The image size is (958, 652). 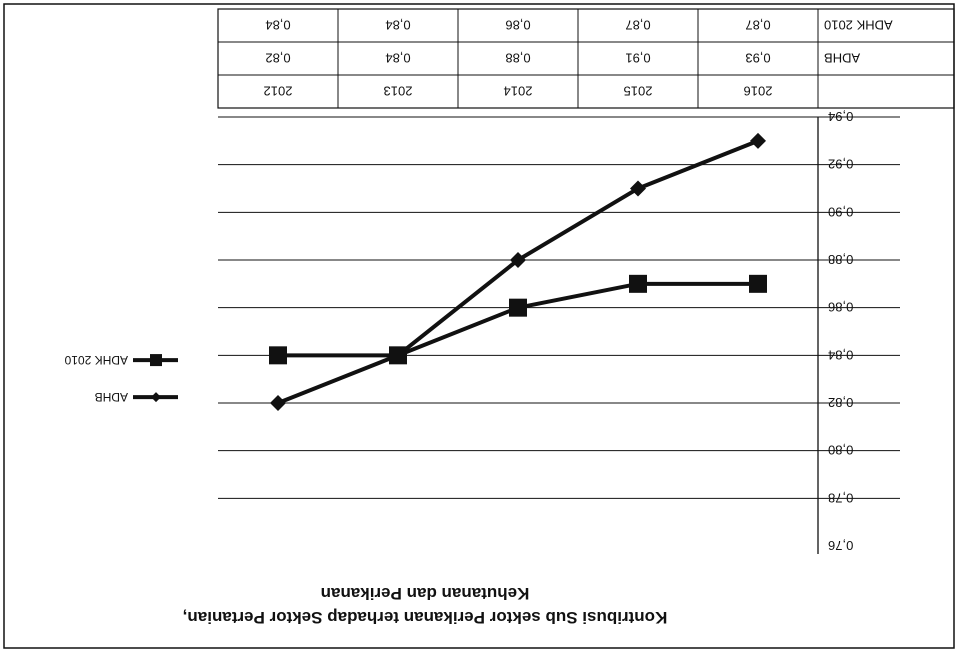 What do you see at coordinates (637, 58) in the screenshot?
I see `table-value-cell: 0,91` at bounding box center [637, 58].